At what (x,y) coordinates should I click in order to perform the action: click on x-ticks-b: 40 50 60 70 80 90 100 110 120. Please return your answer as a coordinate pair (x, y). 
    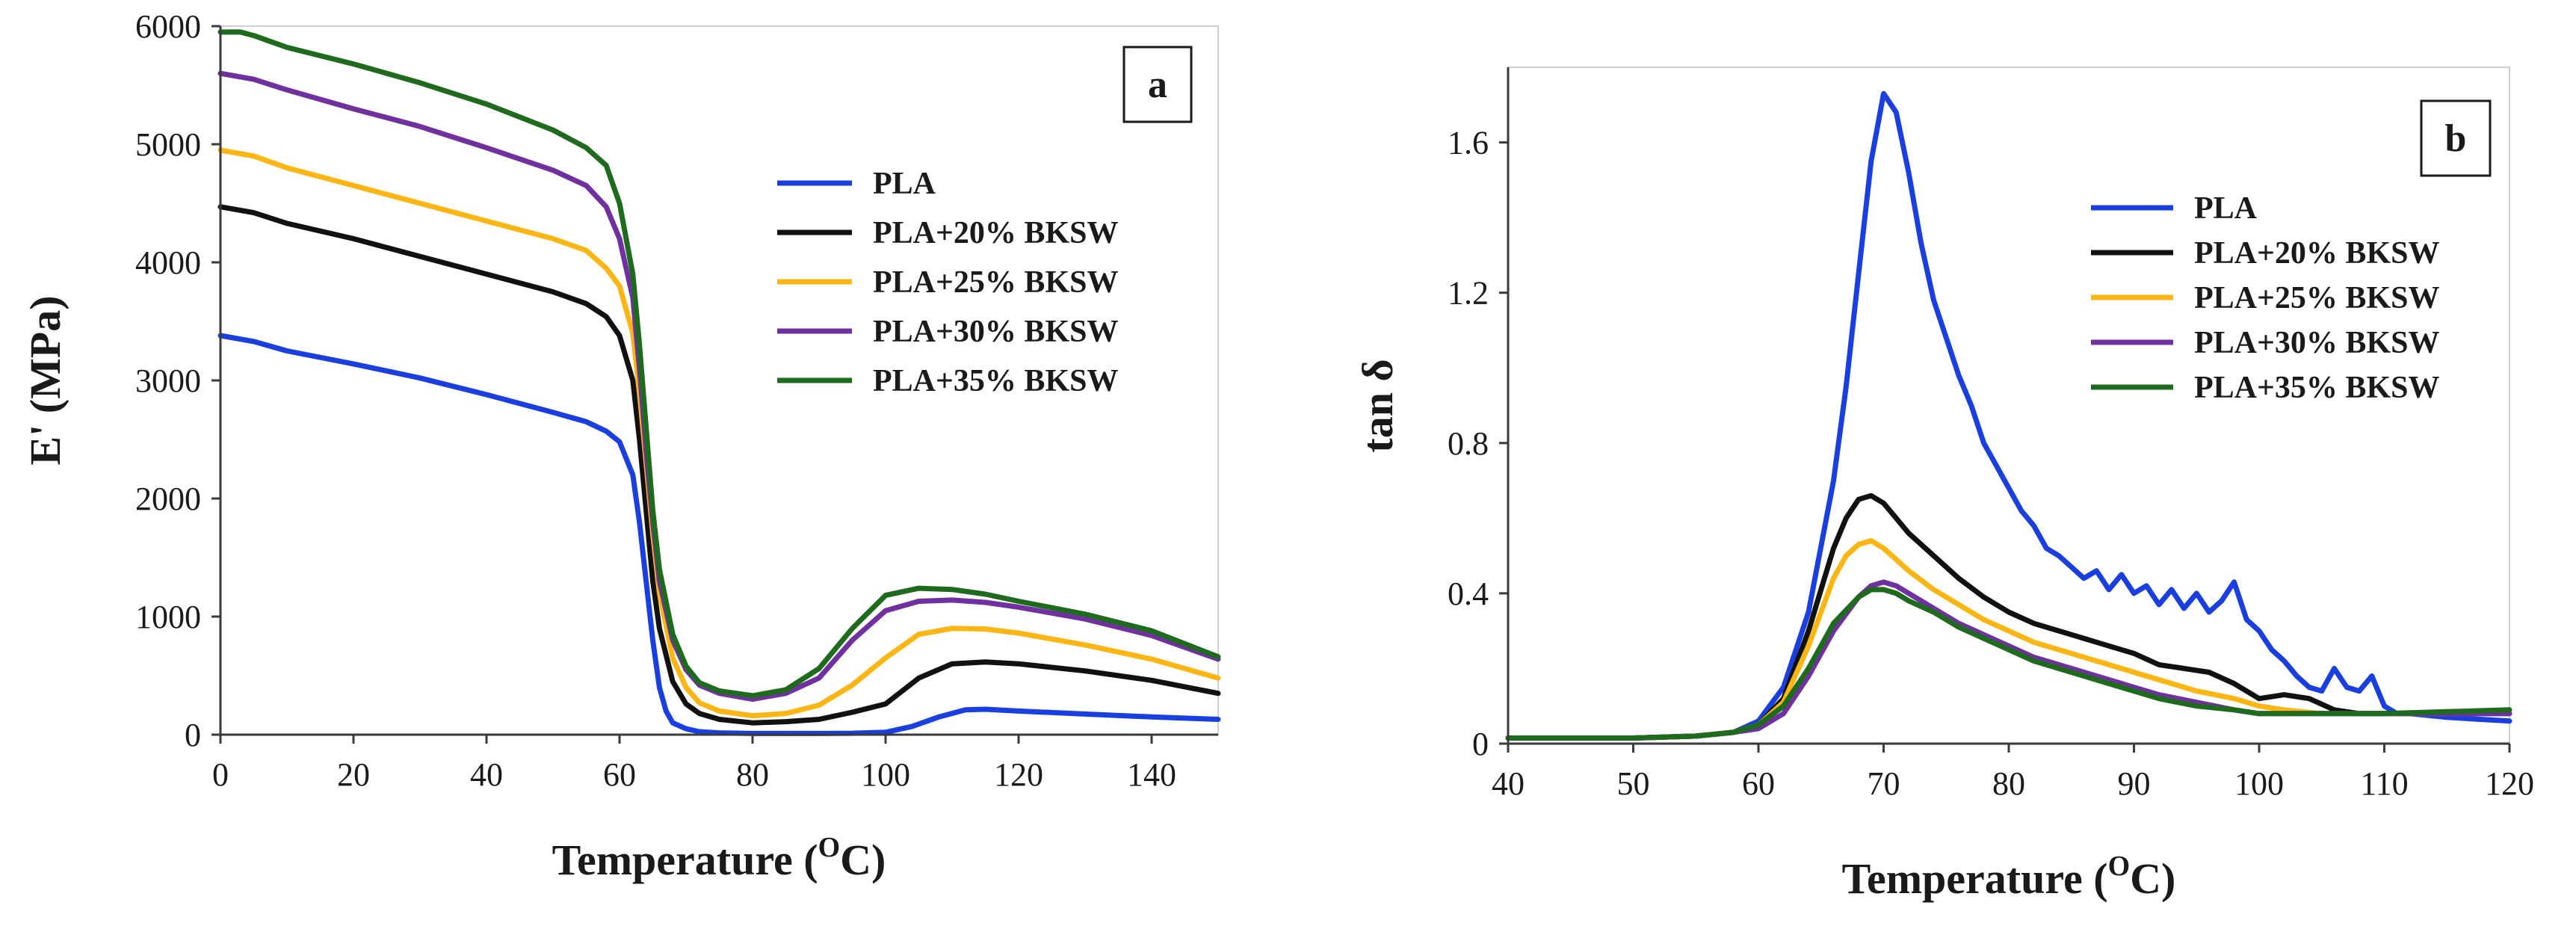
    Looking at the image, I should click on (2013, 773).